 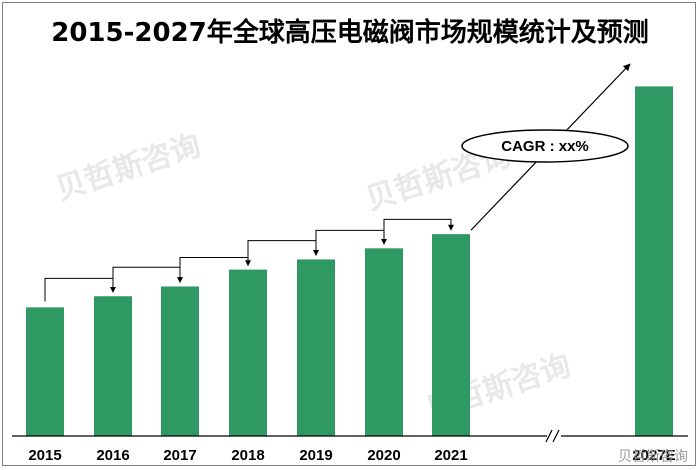 I want to click on bar-2015, so click(x=45, y=371).